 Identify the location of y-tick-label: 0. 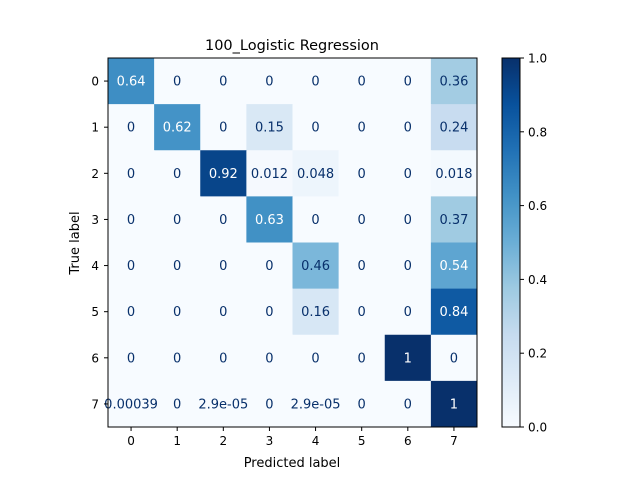
(95, 82).